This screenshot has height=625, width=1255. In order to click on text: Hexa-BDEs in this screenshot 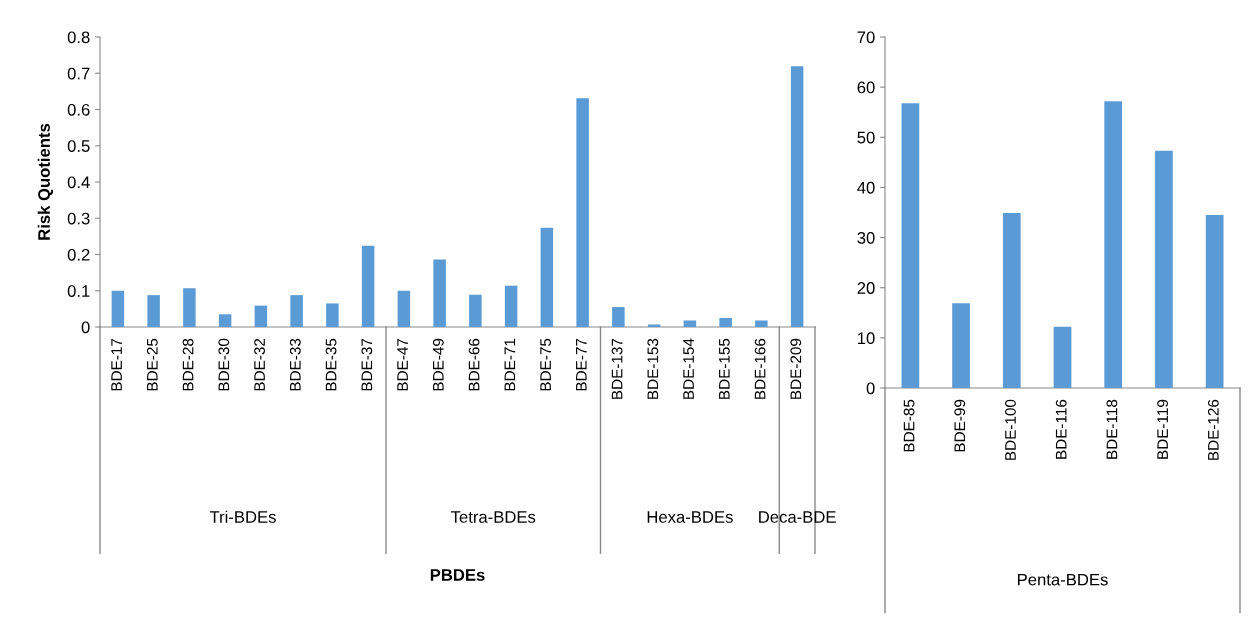, I will do `click(690, 517)`.